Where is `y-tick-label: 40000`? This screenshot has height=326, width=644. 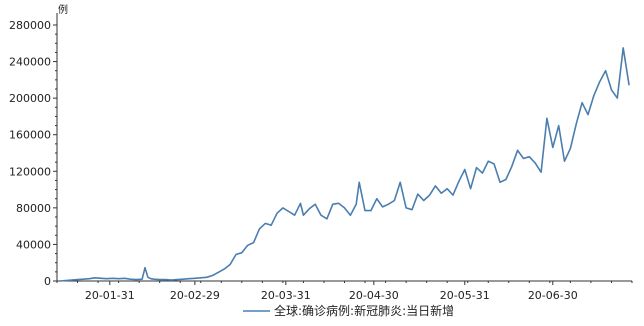 y-tick-label: 40000 is located at coordinates (33, 244).